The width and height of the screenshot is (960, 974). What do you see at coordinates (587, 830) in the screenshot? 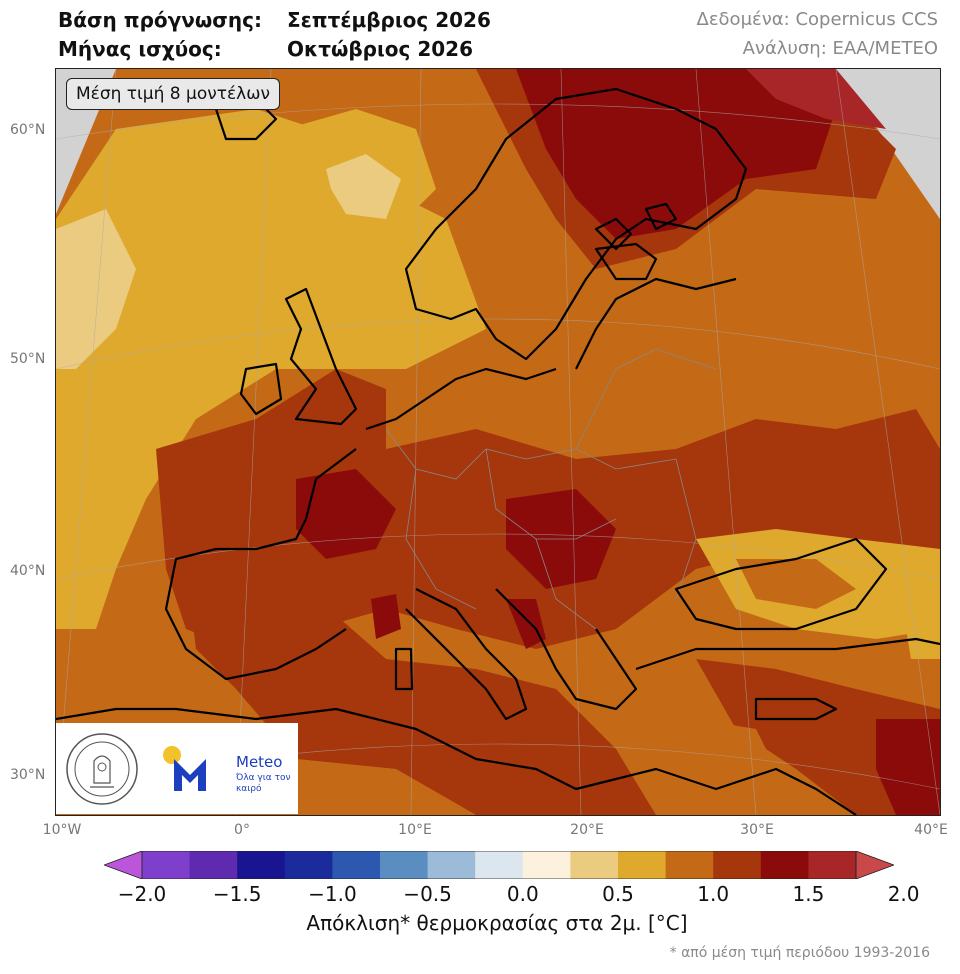
I see `lon-label-20e: 20°E` at bounding box center [587, 830].